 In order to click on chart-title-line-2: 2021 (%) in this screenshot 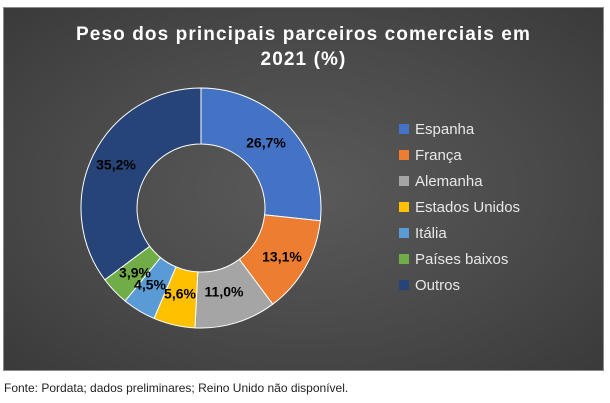, I will do `click(303, 59)`.